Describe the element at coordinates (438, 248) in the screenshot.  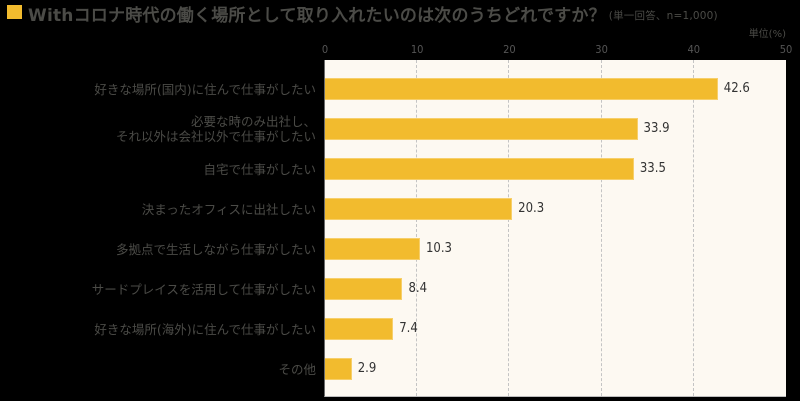
I see `bar-value-label: 10.3` at that location.